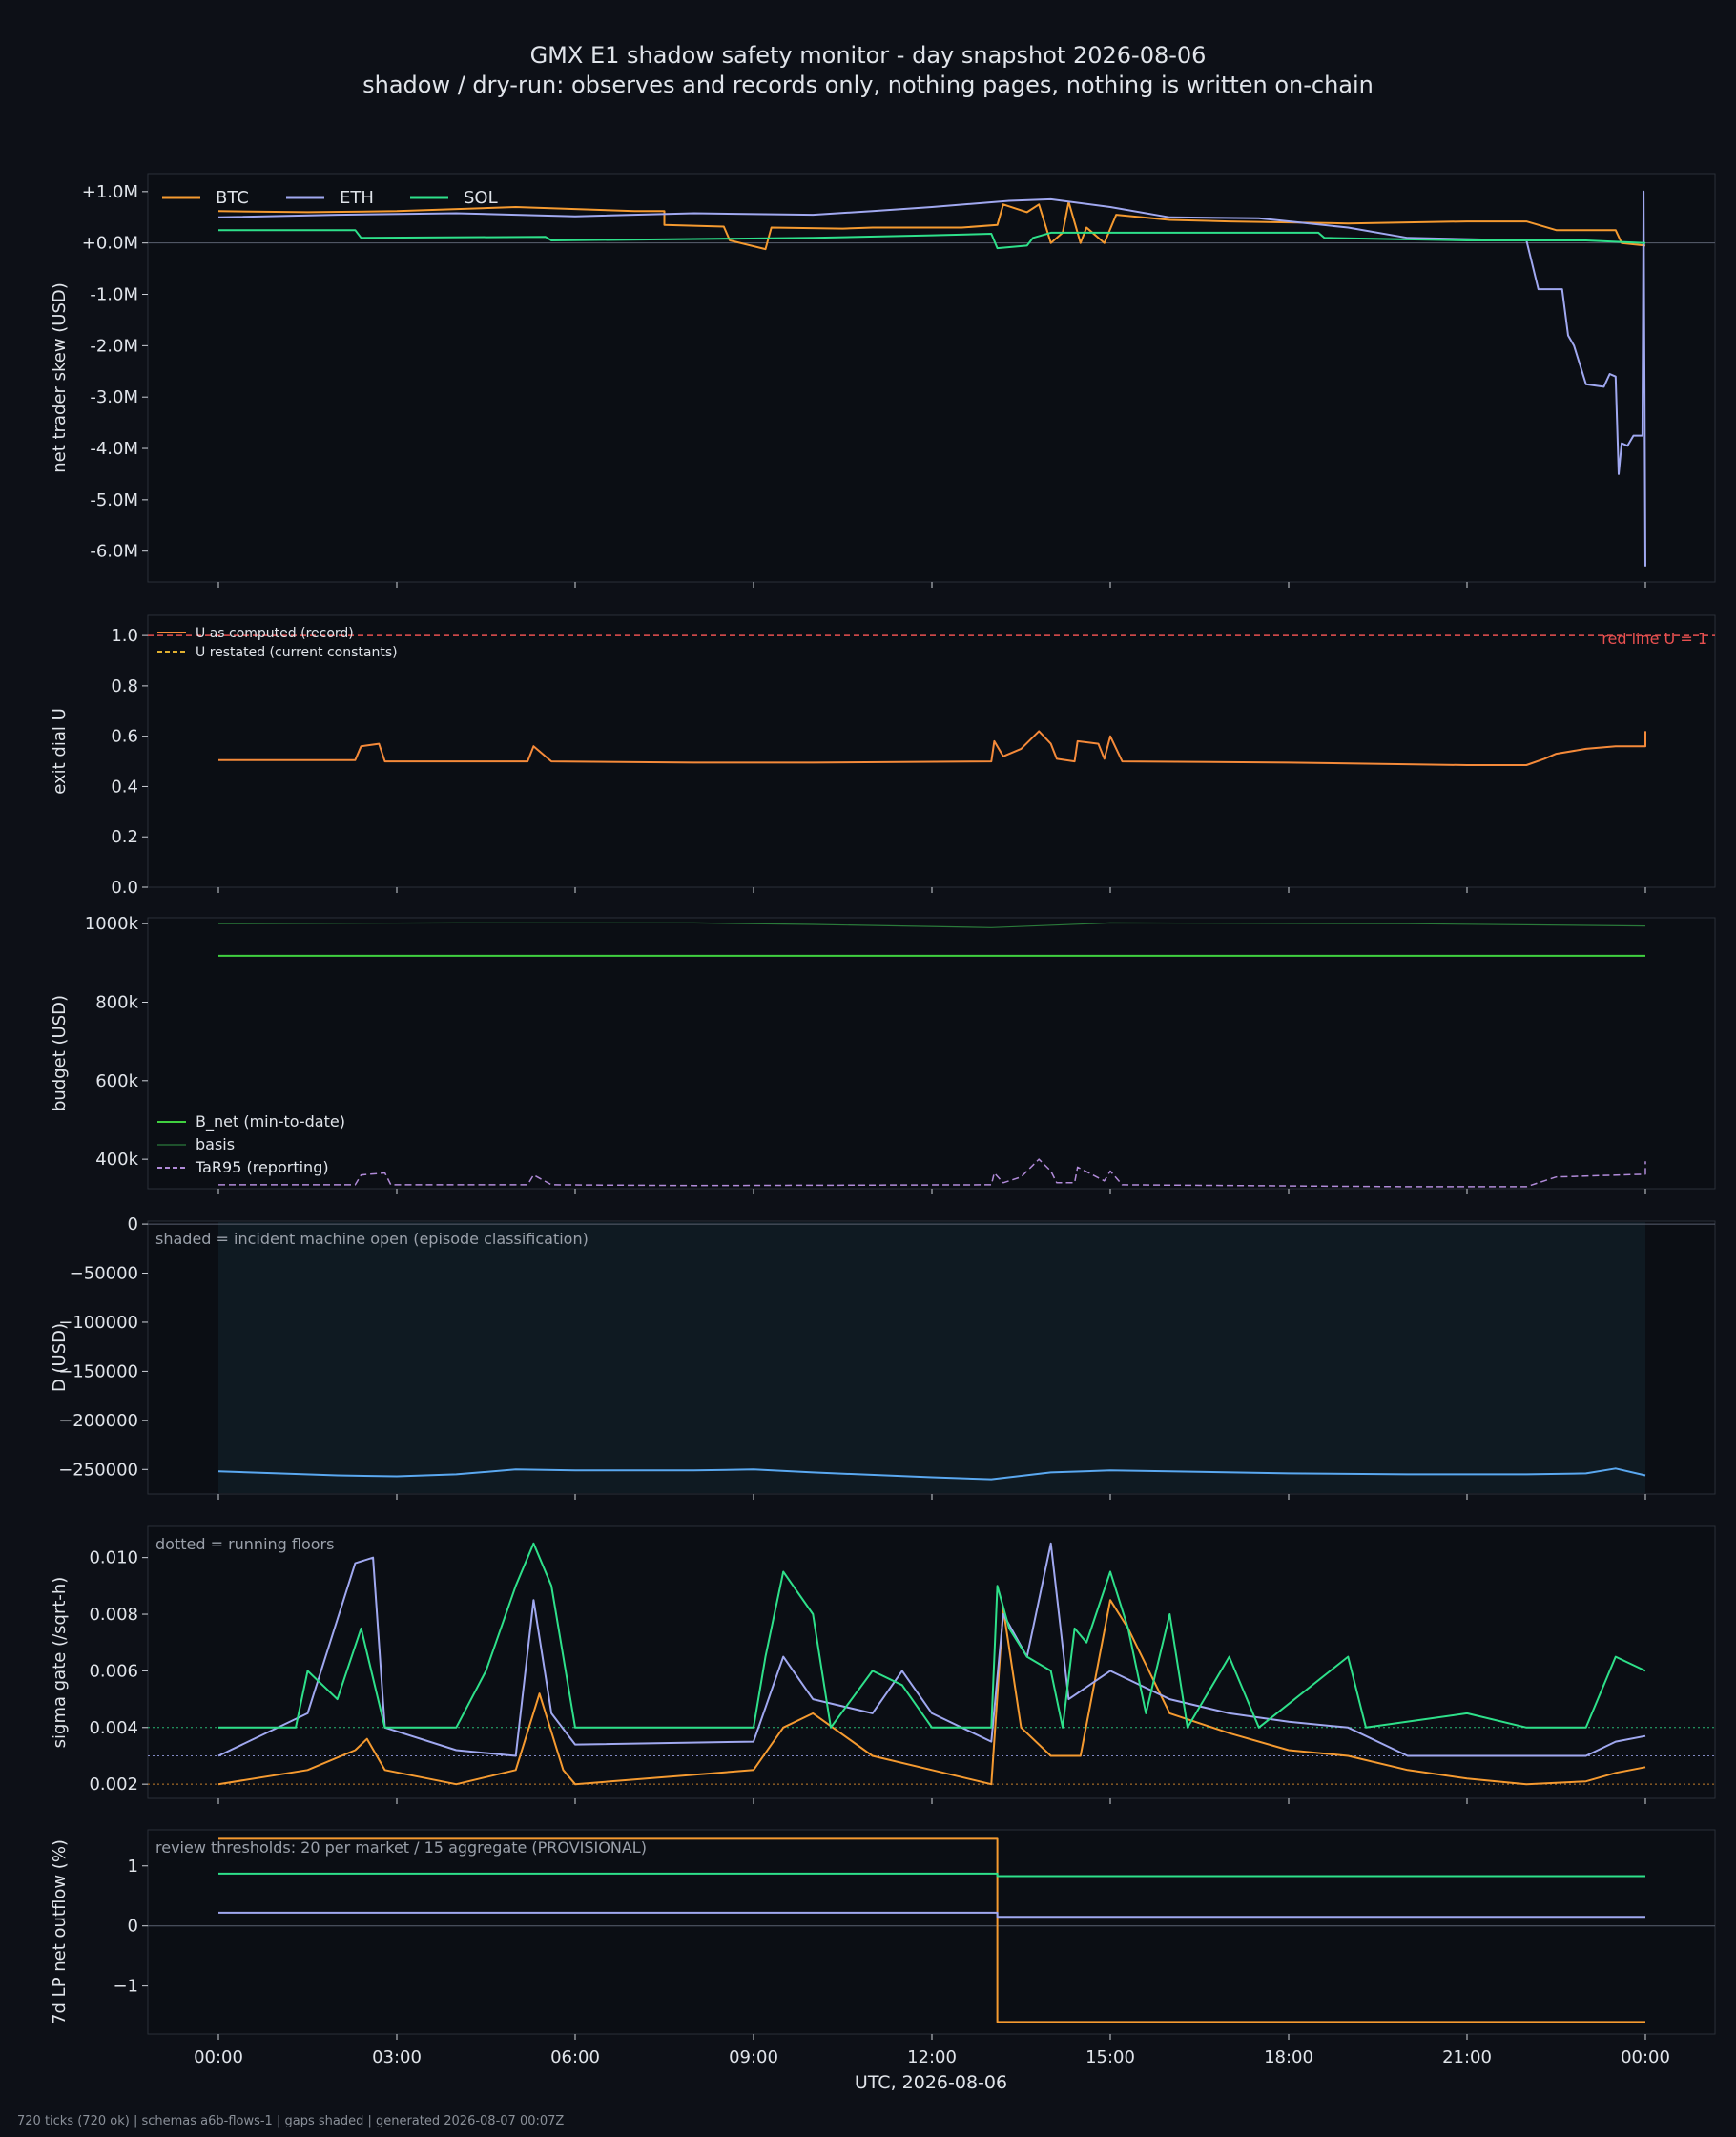  I want to click on y-tick-label: 0.010, so click(113, 1558).